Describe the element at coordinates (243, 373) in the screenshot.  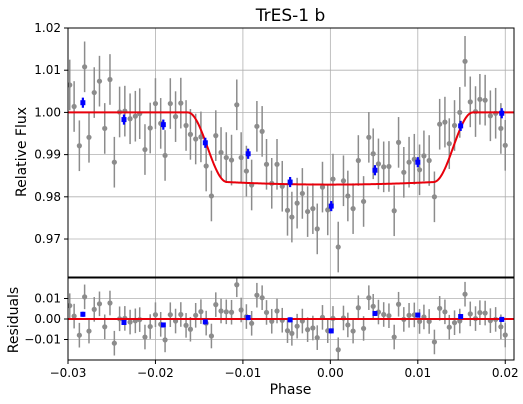
I see `x-tick-label: −0.01` at that location.